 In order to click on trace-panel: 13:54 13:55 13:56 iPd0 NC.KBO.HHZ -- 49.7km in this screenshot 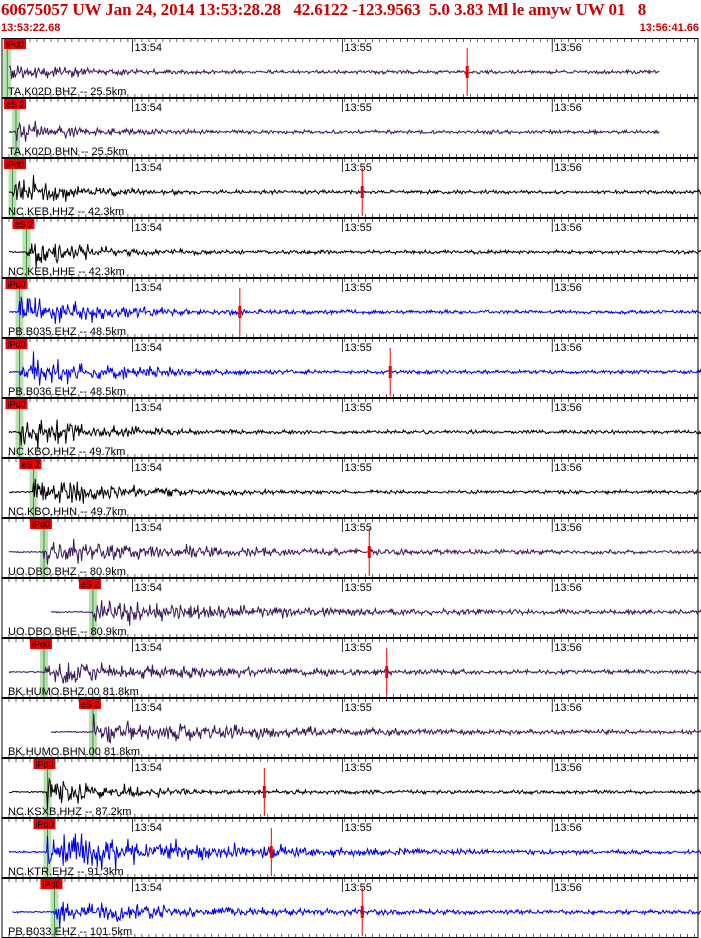, I will do `click(351, 428)`.